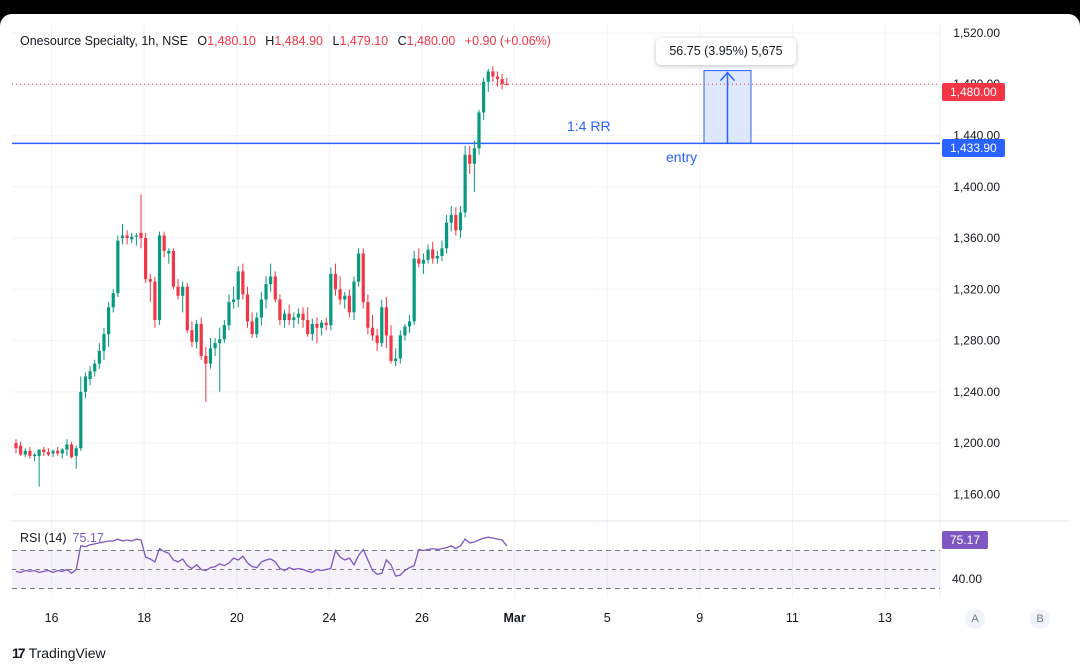  What do you see at coordinates (540, 7) in the screenshot?
I see `top-black-bar` at bounding box center [540, 7].